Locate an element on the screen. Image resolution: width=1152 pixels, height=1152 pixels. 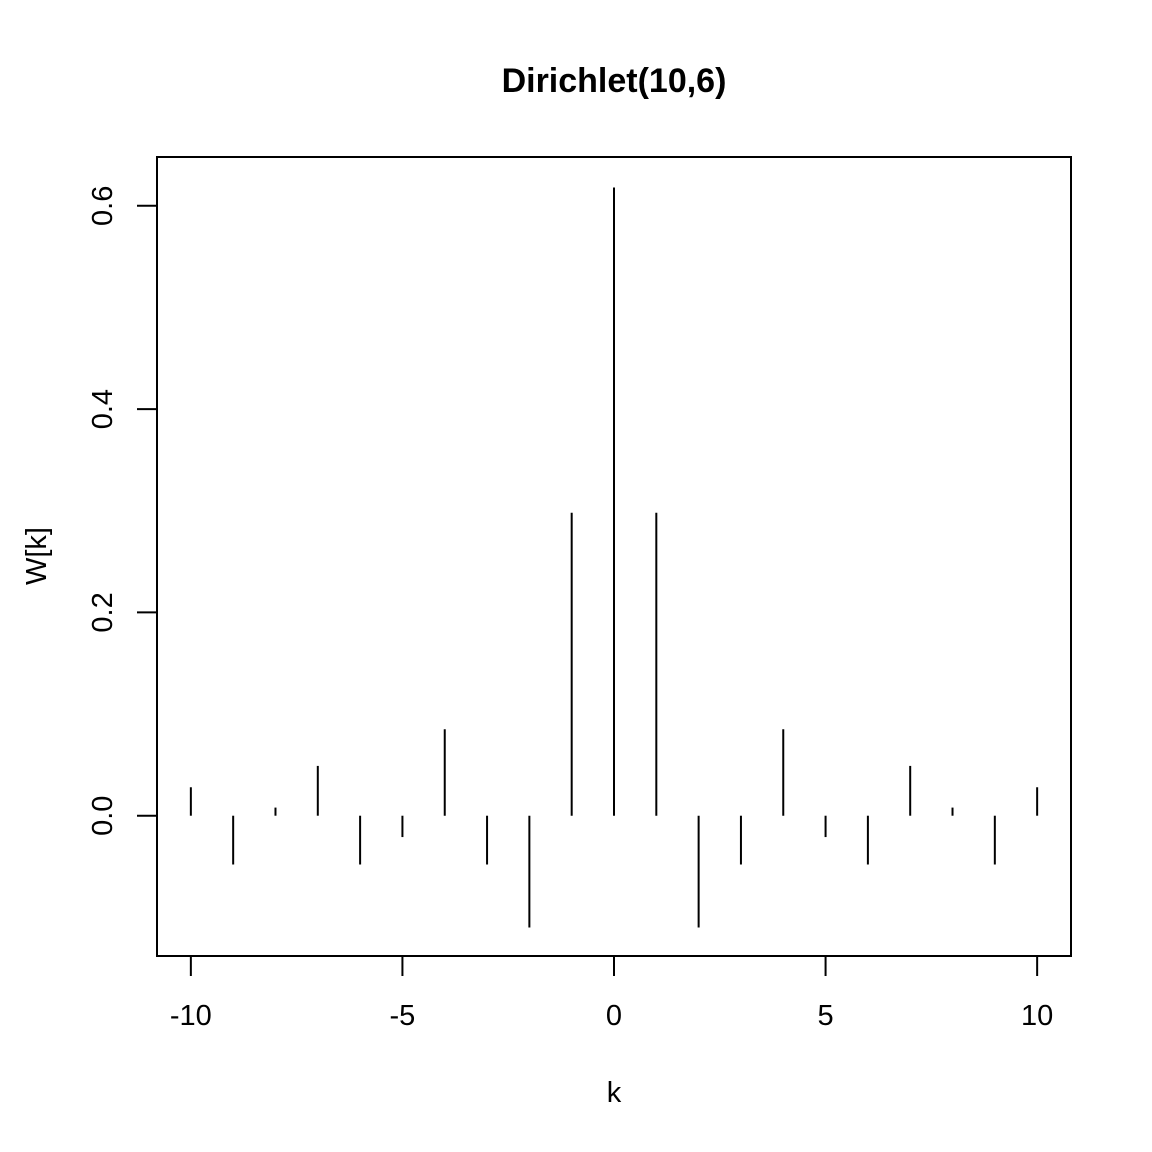
y-axis-label: W[k] is located at coordinates (37, 556).